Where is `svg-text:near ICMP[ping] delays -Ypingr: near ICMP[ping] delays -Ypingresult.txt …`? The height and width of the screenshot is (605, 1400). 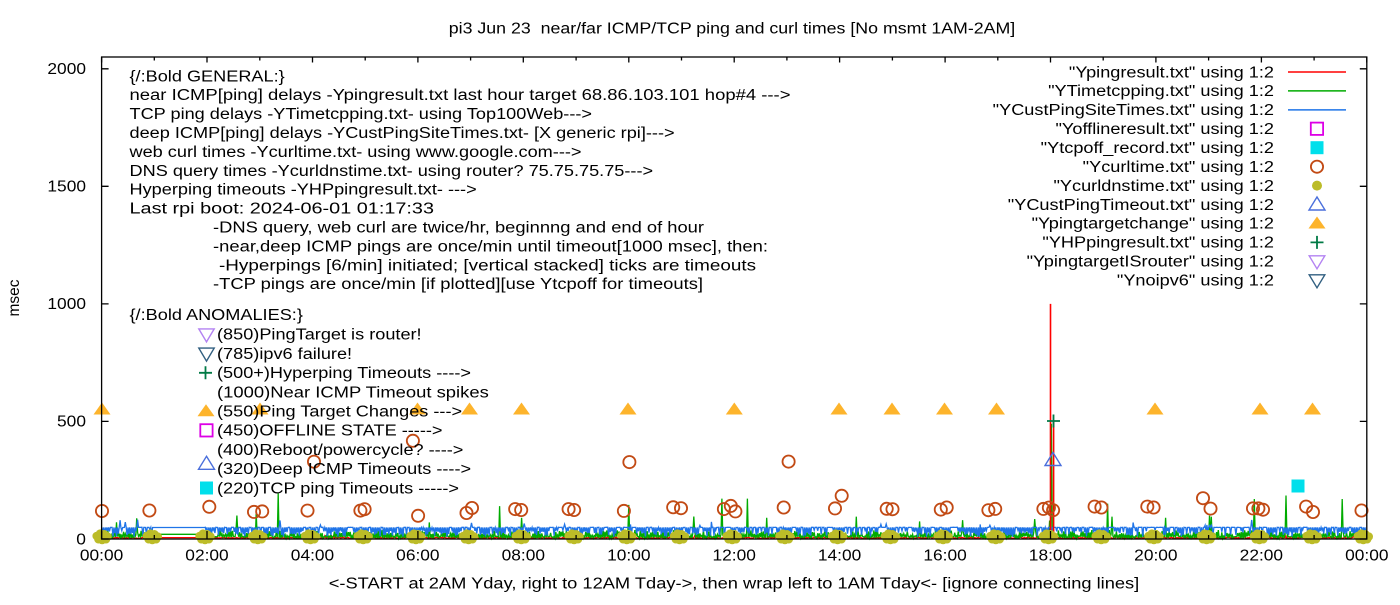 svg-text:near ICMP[ping] delays -Ypingr: near ICMP[ping] delays -Ypingresult.txt … is located at coordinates (460, 95).